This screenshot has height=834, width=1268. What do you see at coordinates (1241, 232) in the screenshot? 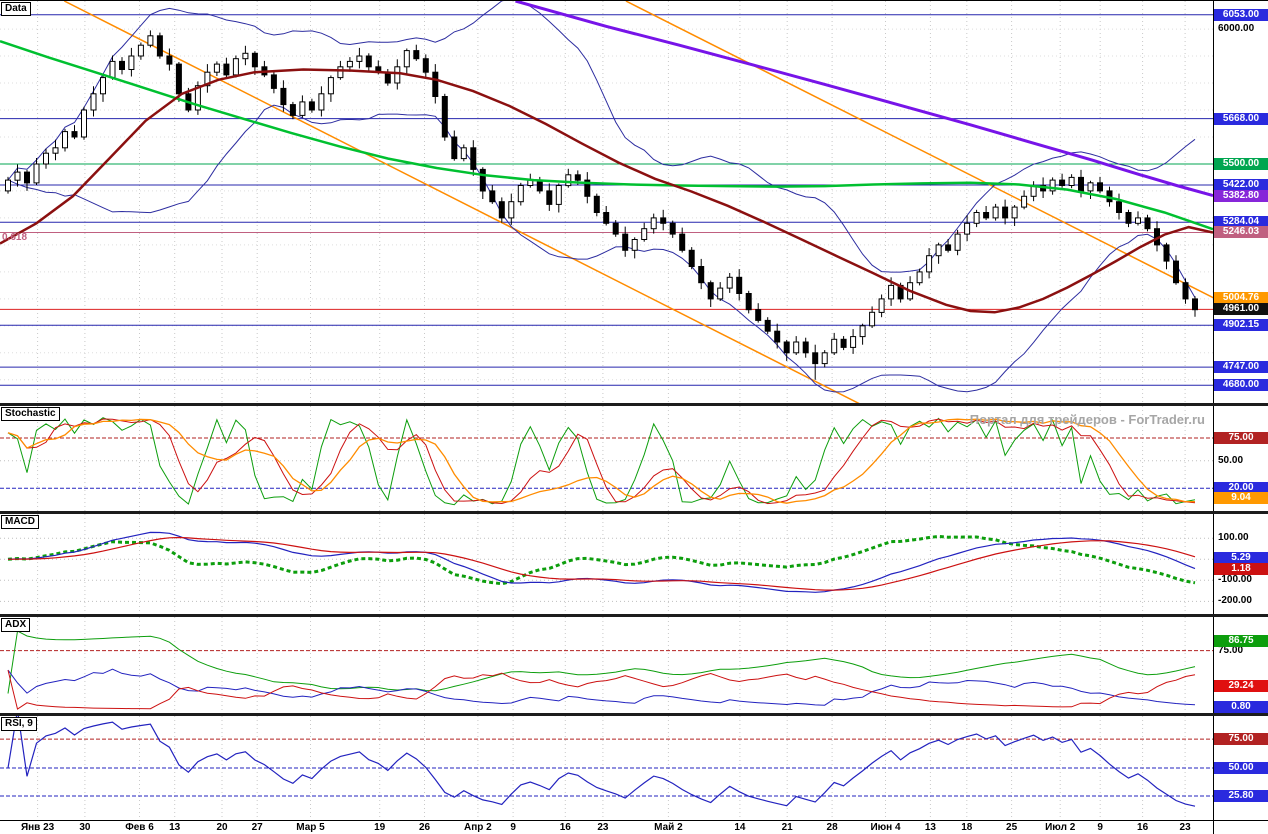
I see `scale-label: 5246.03` at bounding box center [1241, 232].